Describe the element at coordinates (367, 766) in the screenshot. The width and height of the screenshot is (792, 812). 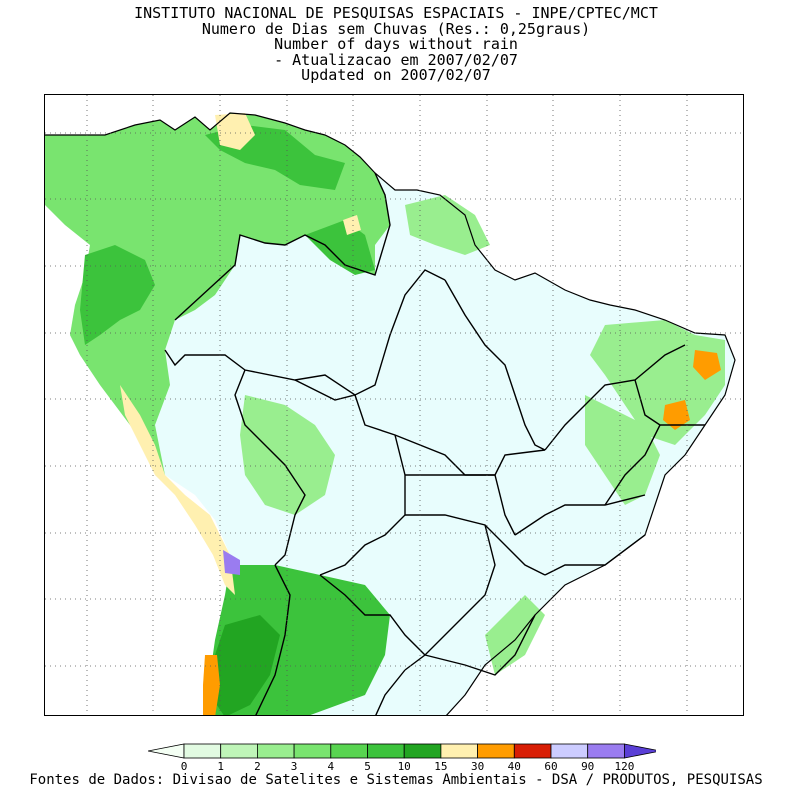
I see `legend-tick-label: 5` at that location.